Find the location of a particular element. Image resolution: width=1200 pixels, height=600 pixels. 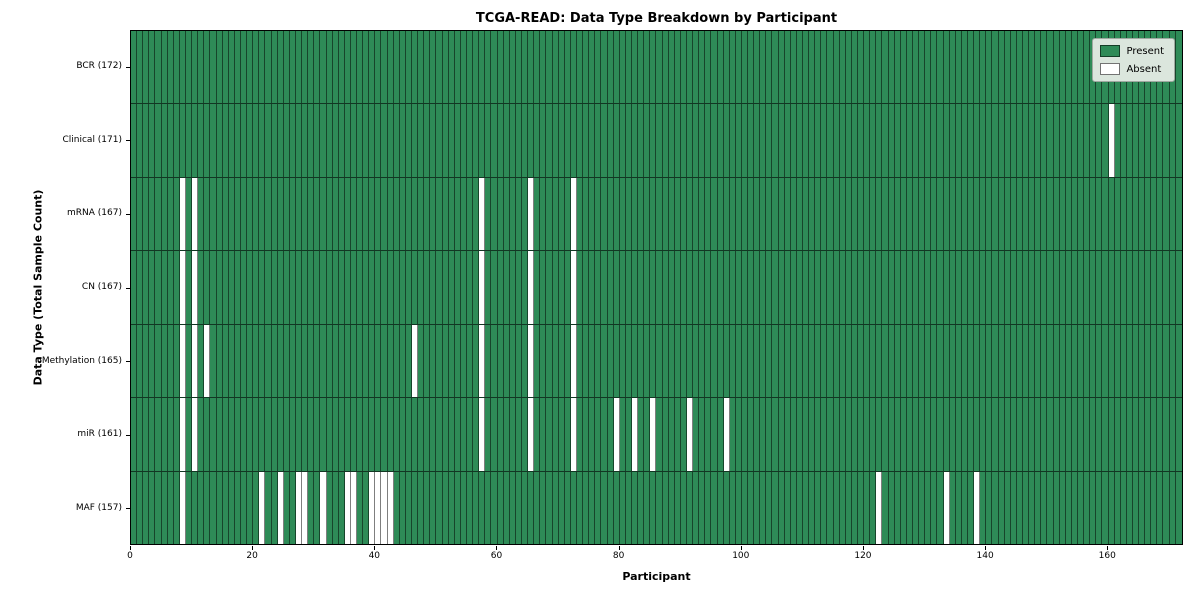

matrix-row-mir is located at coordinates (656, 435).